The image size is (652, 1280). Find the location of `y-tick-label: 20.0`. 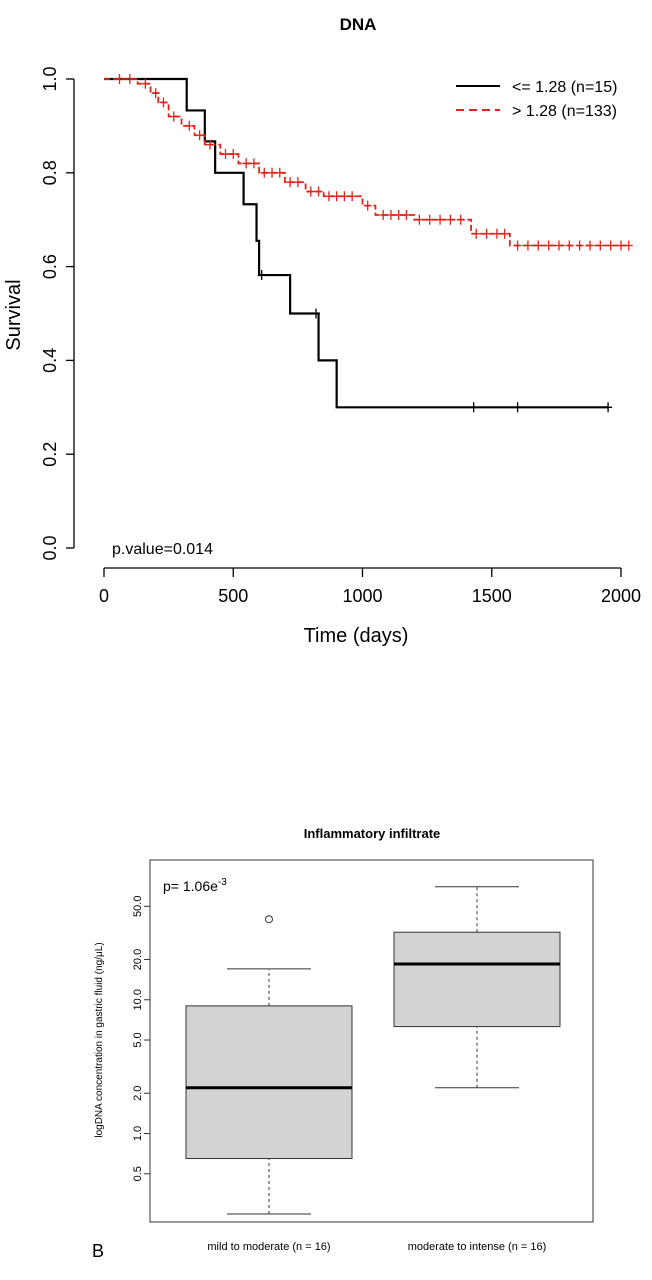

y-tick-label: 20.0 is located at coordinates (138, 959).